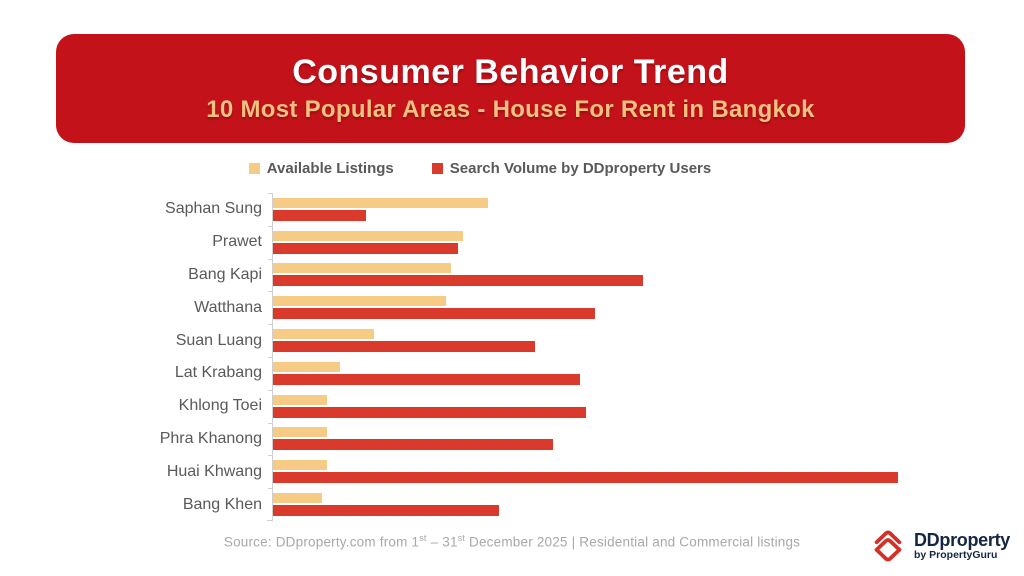 The image size is (1024, 576). I want to click on source-sup-2: st, so click(461, 538).